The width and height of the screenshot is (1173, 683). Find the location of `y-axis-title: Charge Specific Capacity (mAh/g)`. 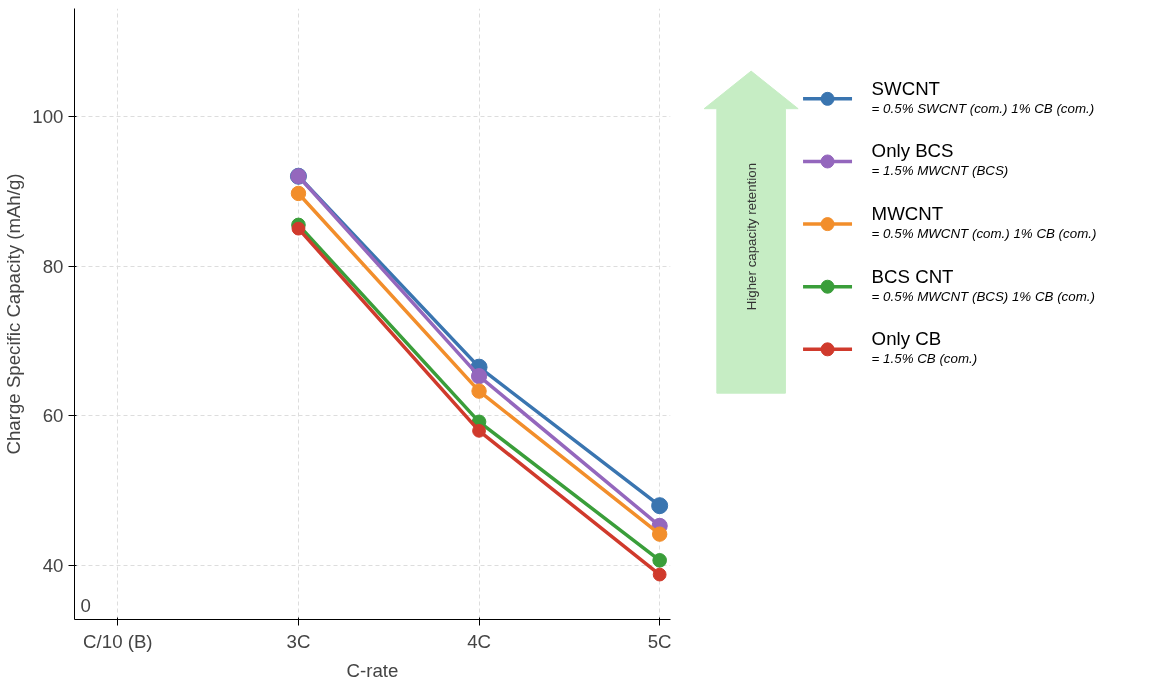

y-axis-title: Charge Specific Capacity (mAh/g) is located at coordinates (14, 314).